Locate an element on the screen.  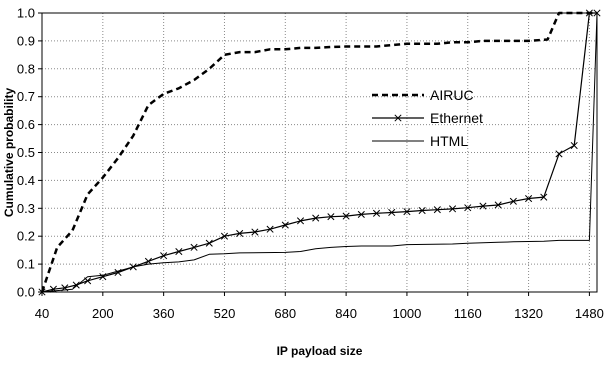
y-tick-label: 0.8 is located at coordinates (26, 68).